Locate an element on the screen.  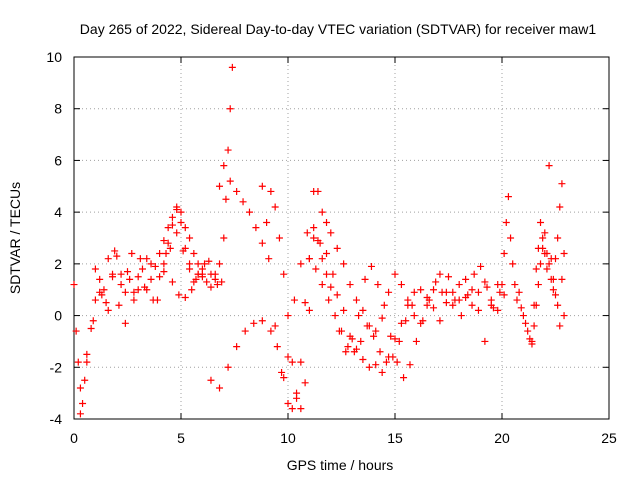
y-tick-label: -4 is located at coordinates (56, 419).